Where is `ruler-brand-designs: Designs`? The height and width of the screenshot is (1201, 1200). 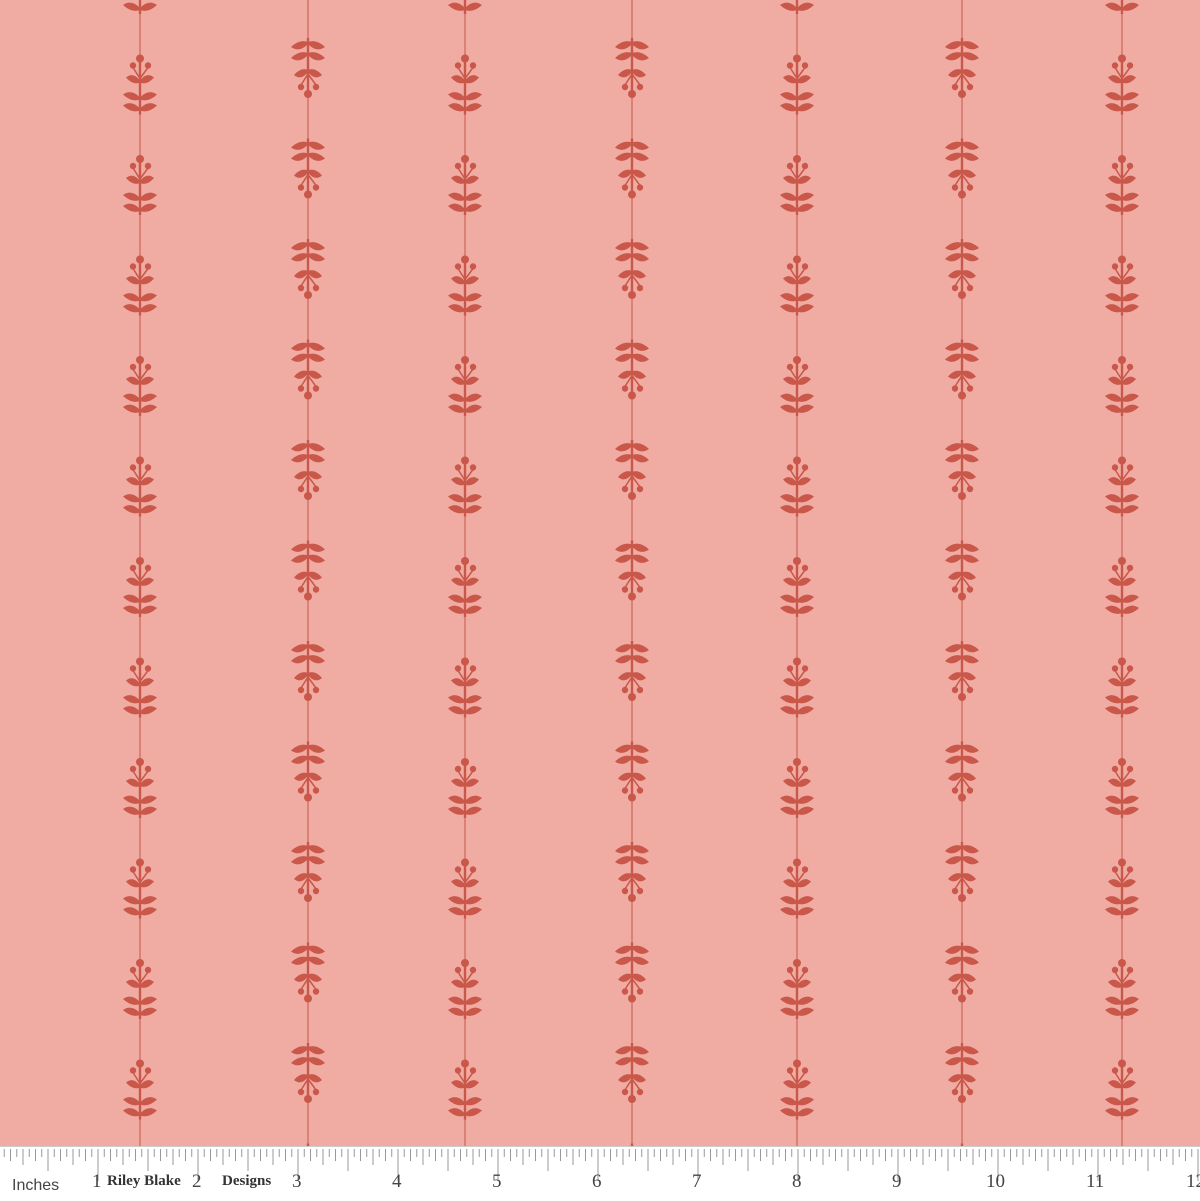 ruler-brand-designs: Designs is located at coordinates (247, 1181).